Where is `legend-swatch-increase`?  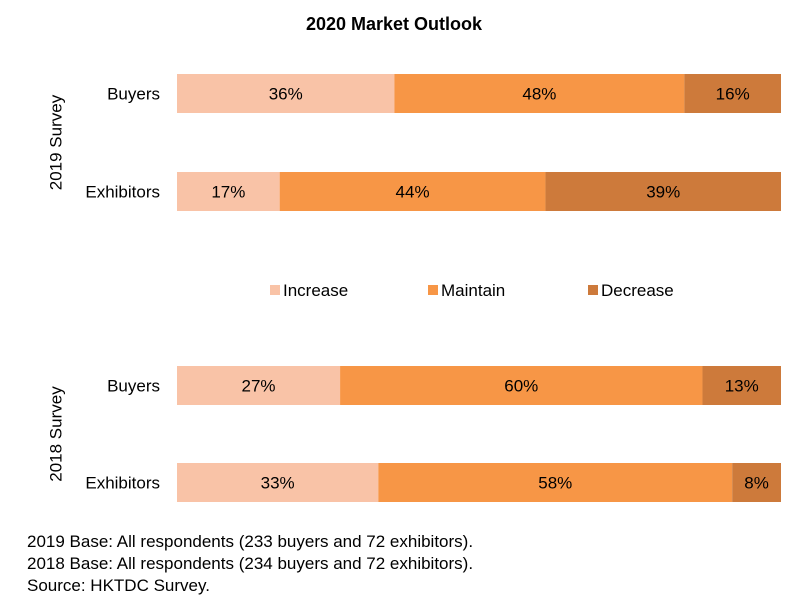 legend-swatch-increase is located at coordinates (275, 290).